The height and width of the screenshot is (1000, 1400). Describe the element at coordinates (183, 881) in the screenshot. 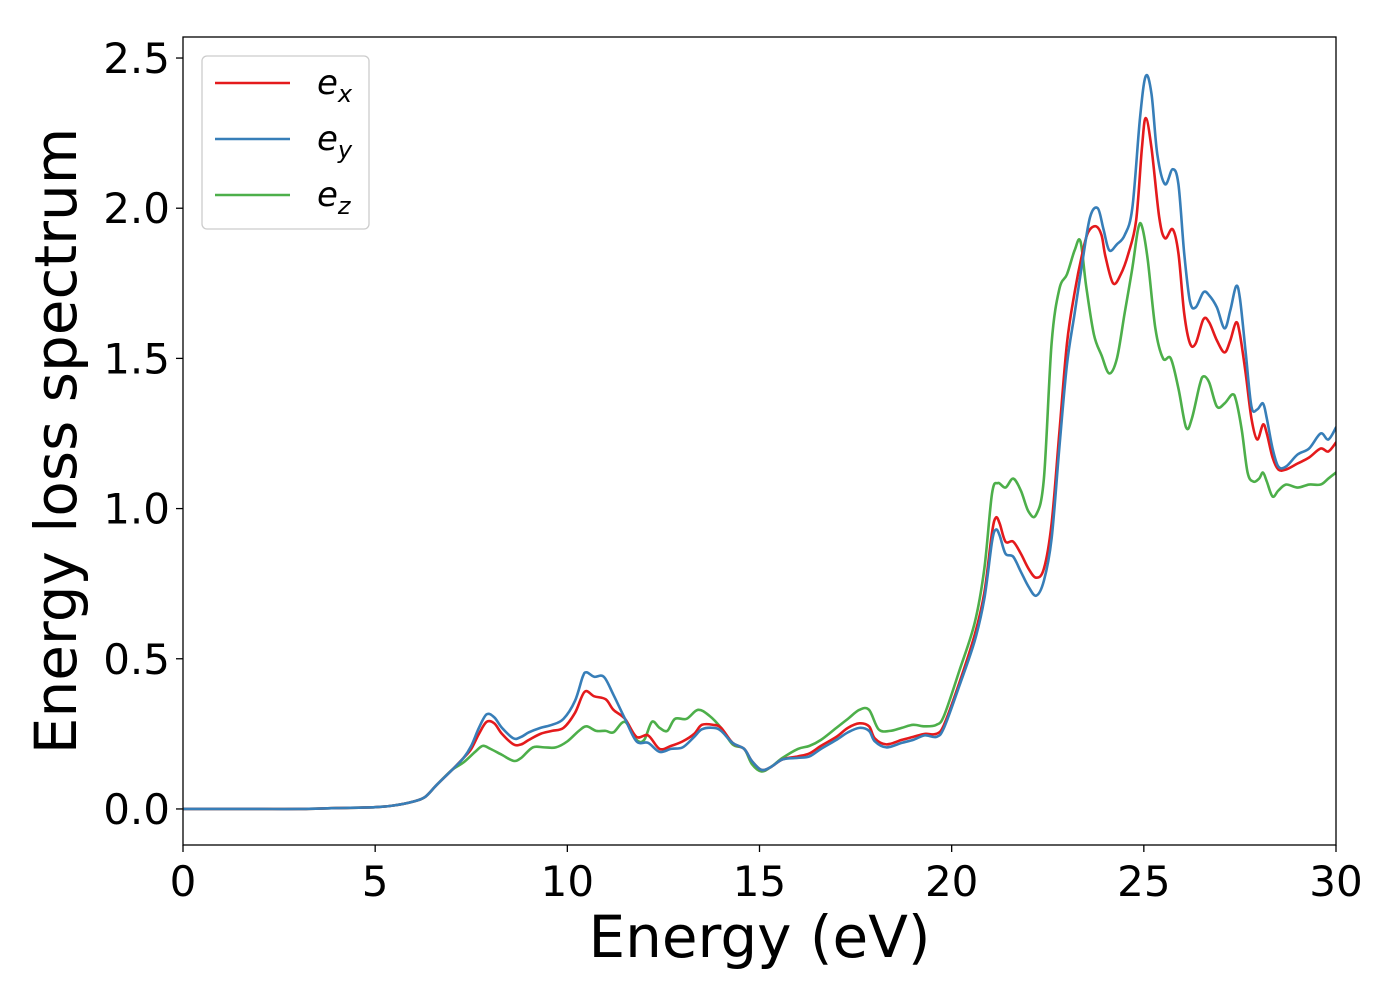

I see `x-tick-label: 0` at that location.